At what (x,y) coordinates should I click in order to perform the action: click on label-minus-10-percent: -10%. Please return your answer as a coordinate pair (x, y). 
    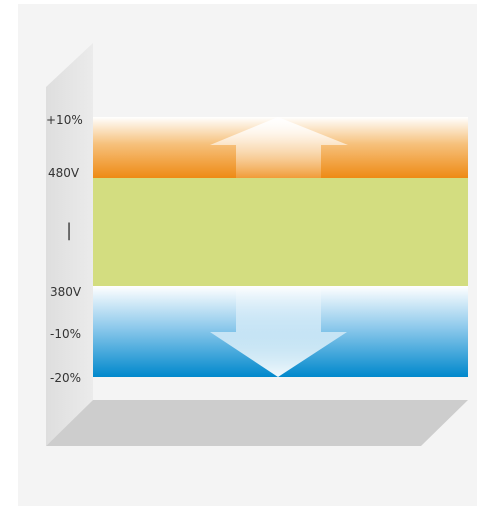
    Looking at the image, I should click on (66, 334).